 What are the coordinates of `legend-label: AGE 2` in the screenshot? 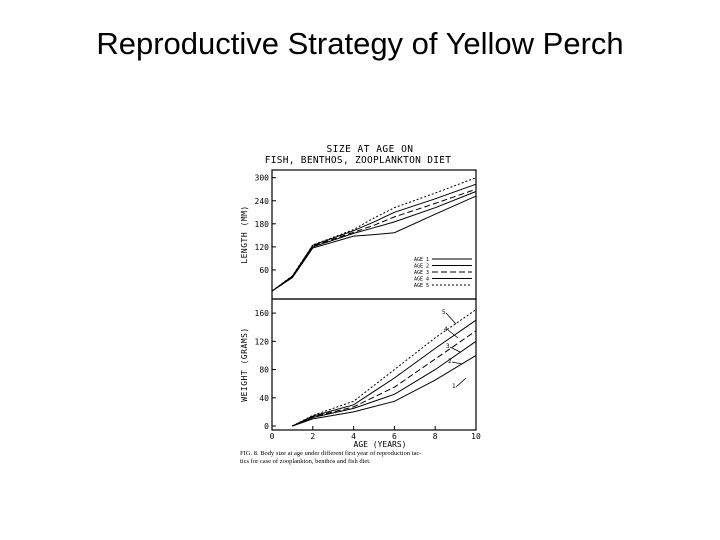 It's located at (421, 267).